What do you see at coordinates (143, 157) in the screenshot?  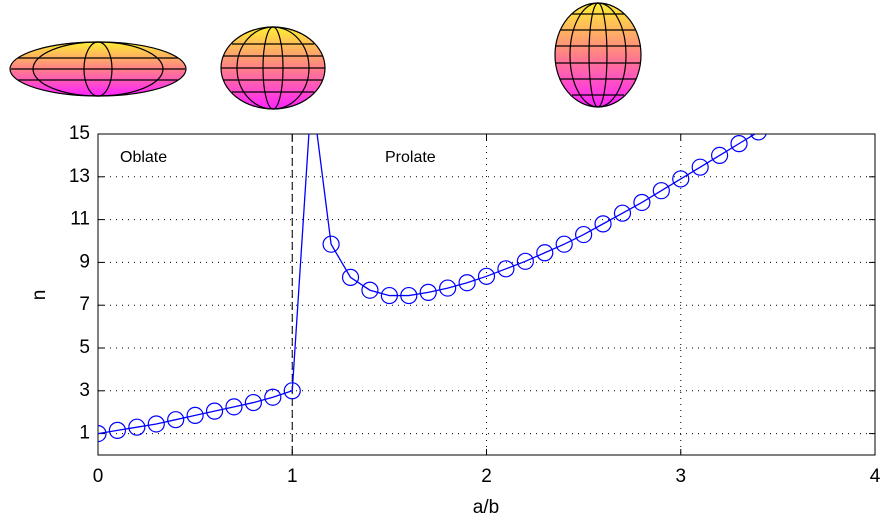 I see `annotation: Oblate` at bounding box center [143, 157].